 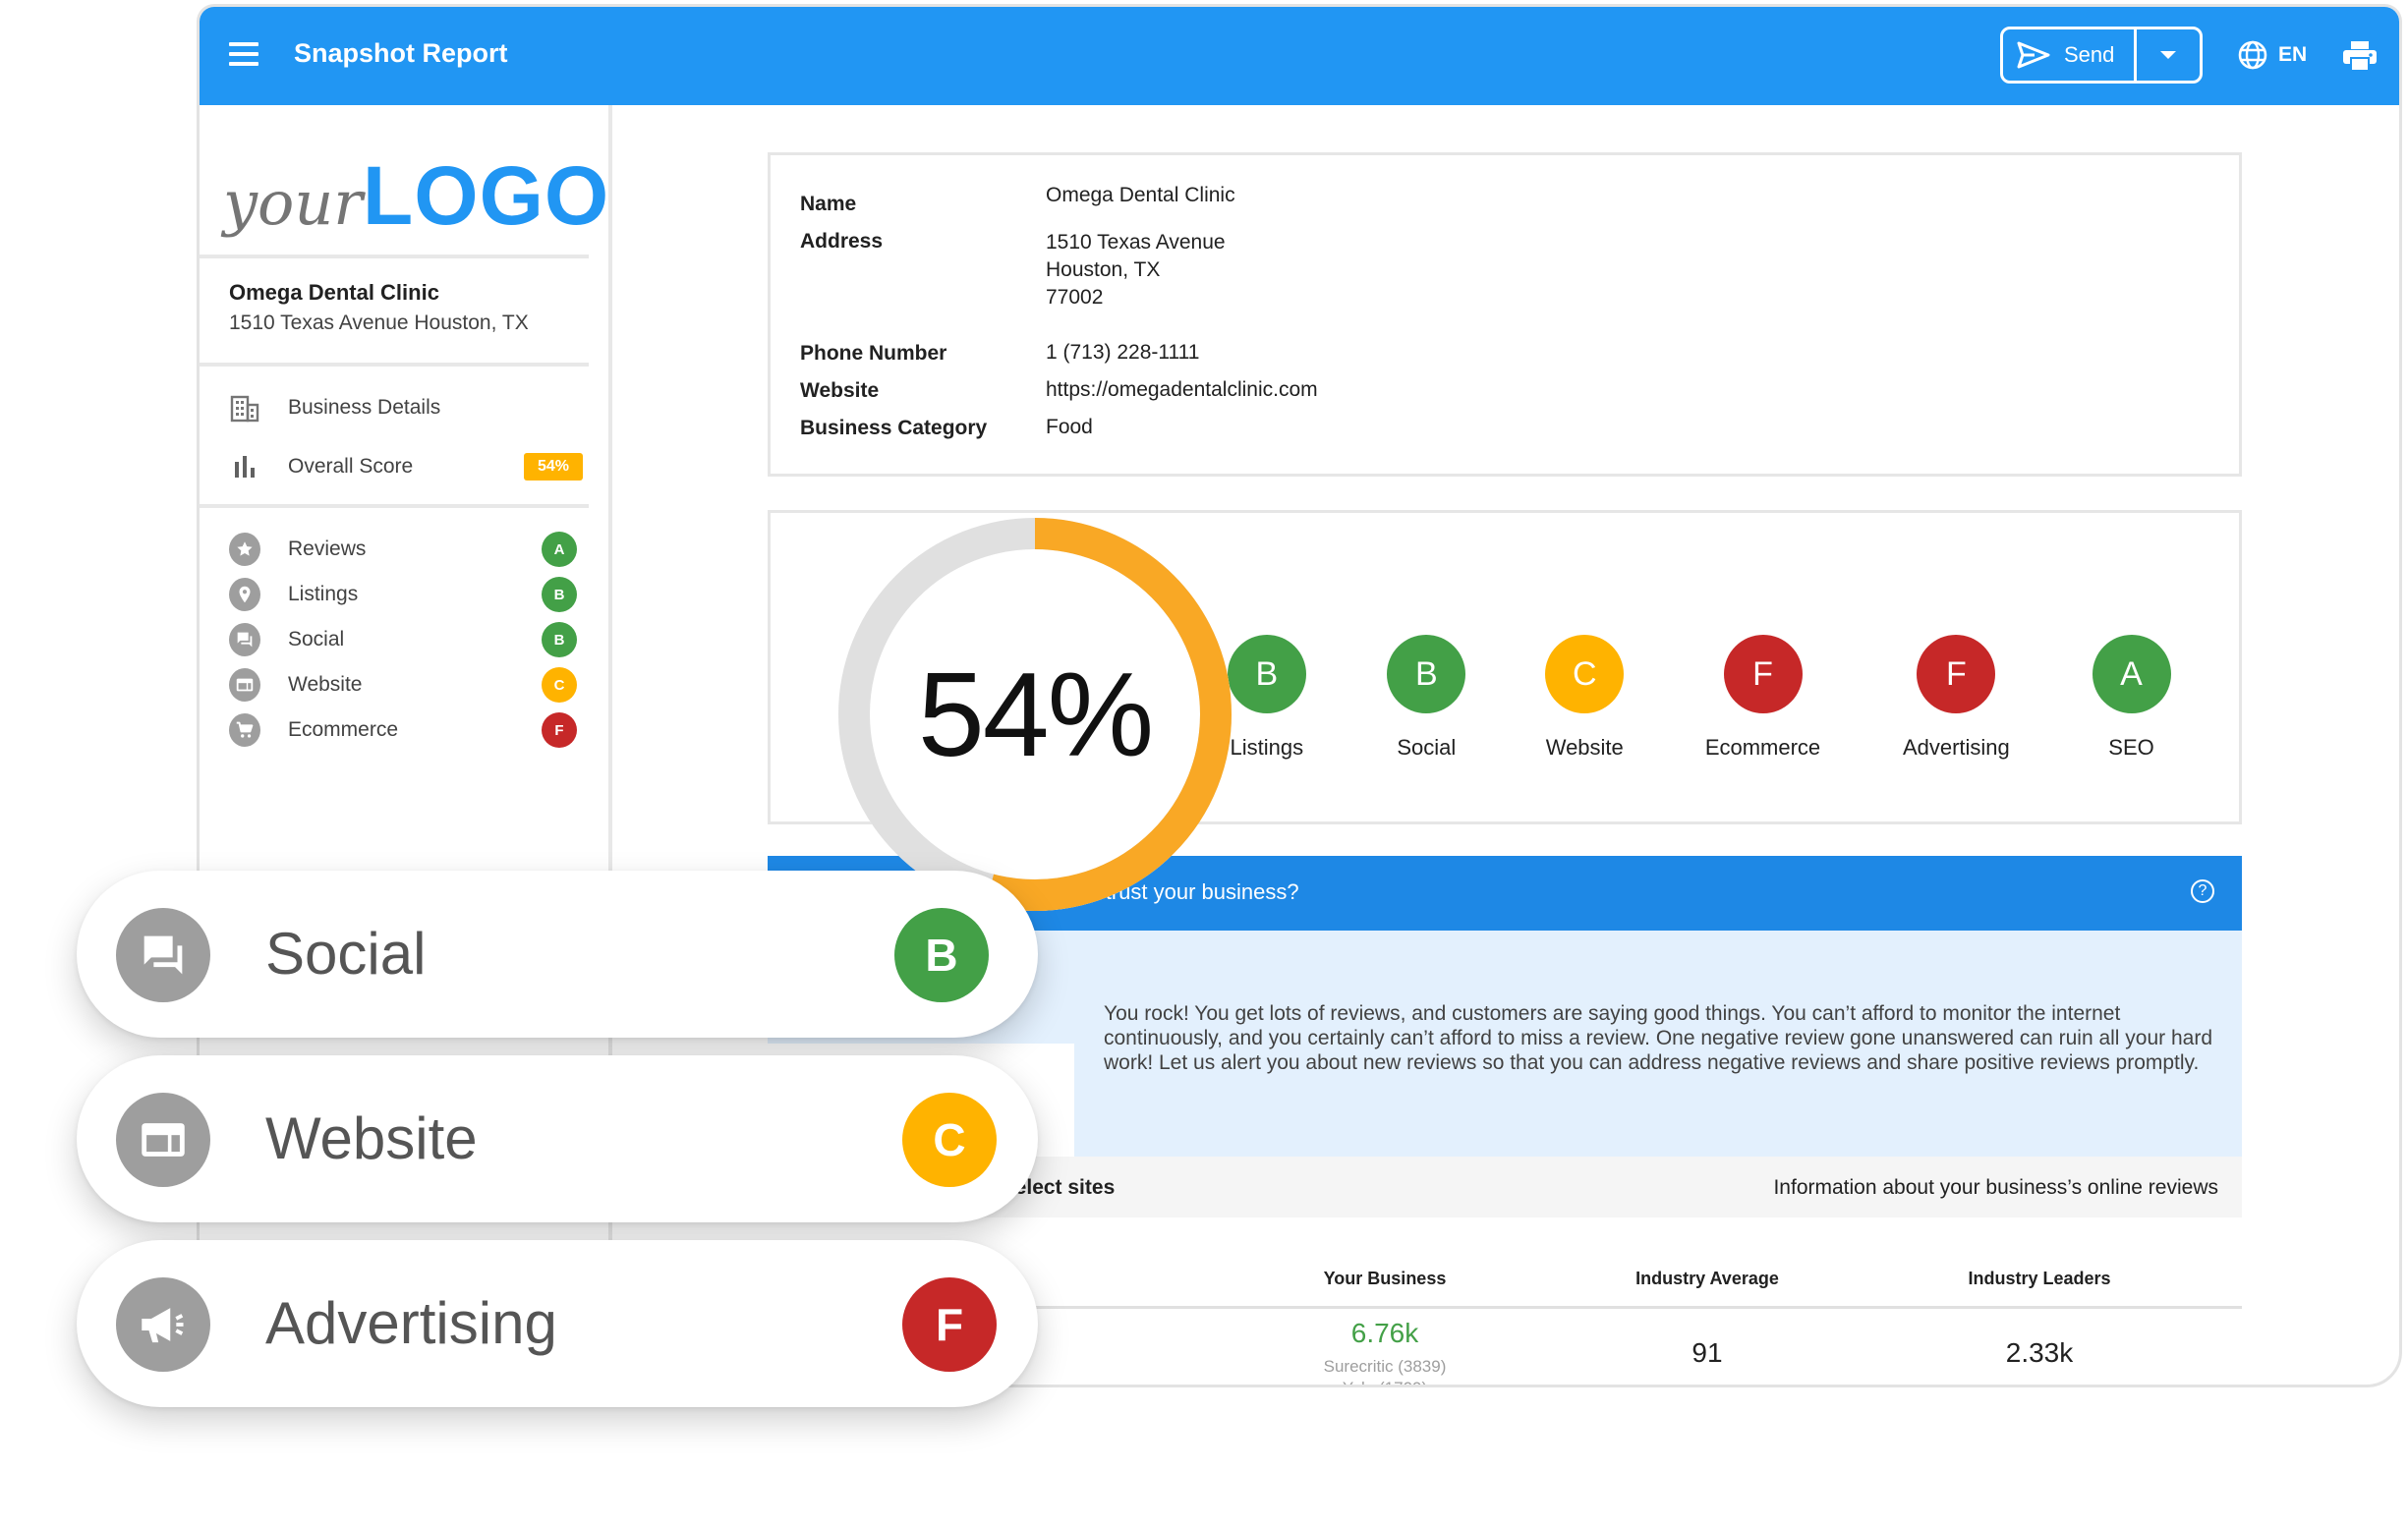 I want to click on category-card-grade: F, so click(x=950, y=1324).